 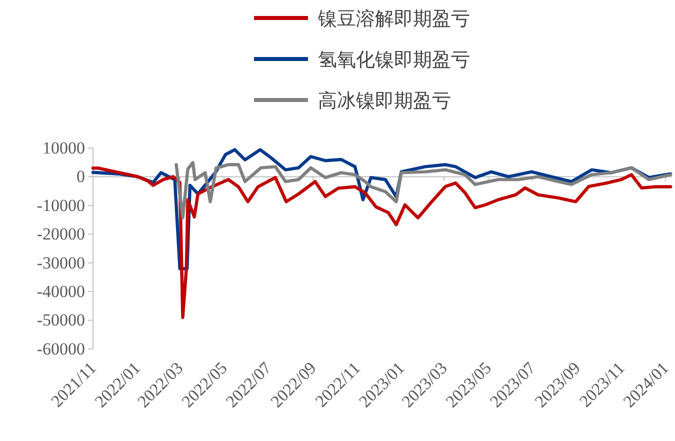 I want to click on y-tick-label: -20000, so click(x=60, y=234).